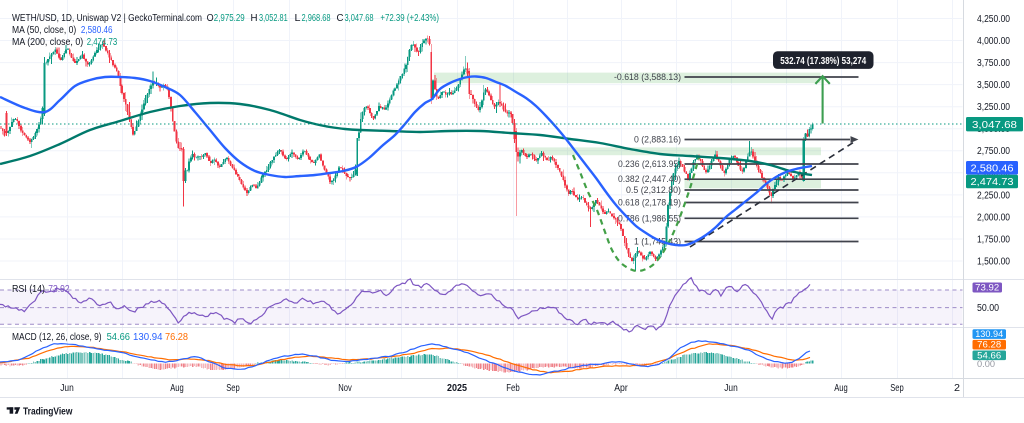 The image size is (1024, 423). I want to click on svg-text: 0.236 (2,613.95), so click(649, 164).